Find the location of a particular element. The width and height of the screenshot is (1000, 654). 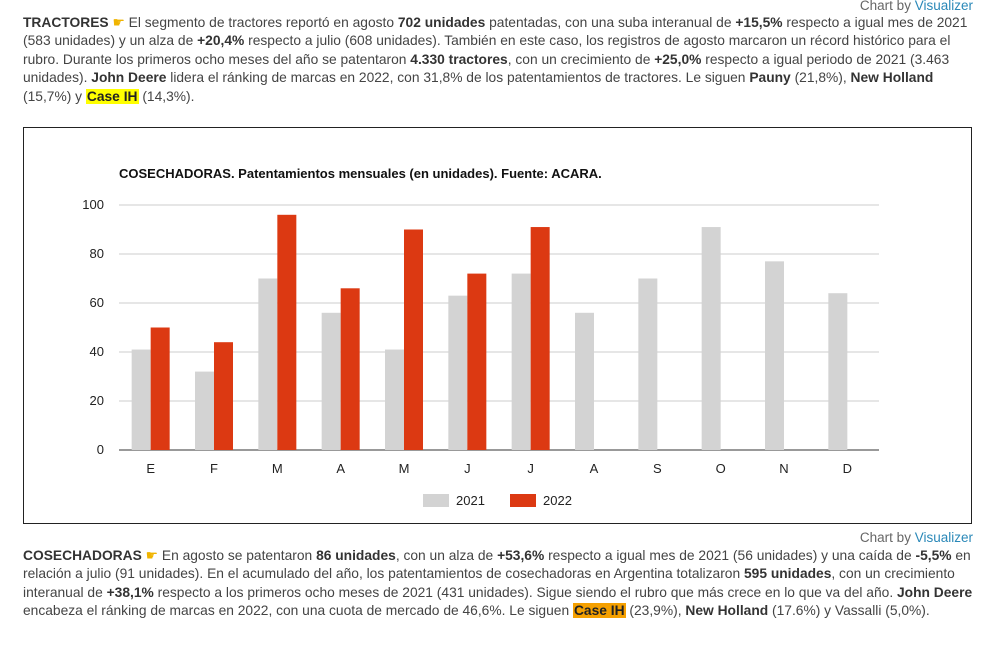

cosechadoras-heading: COSECHADORAS is located at coordinates (82, 555).